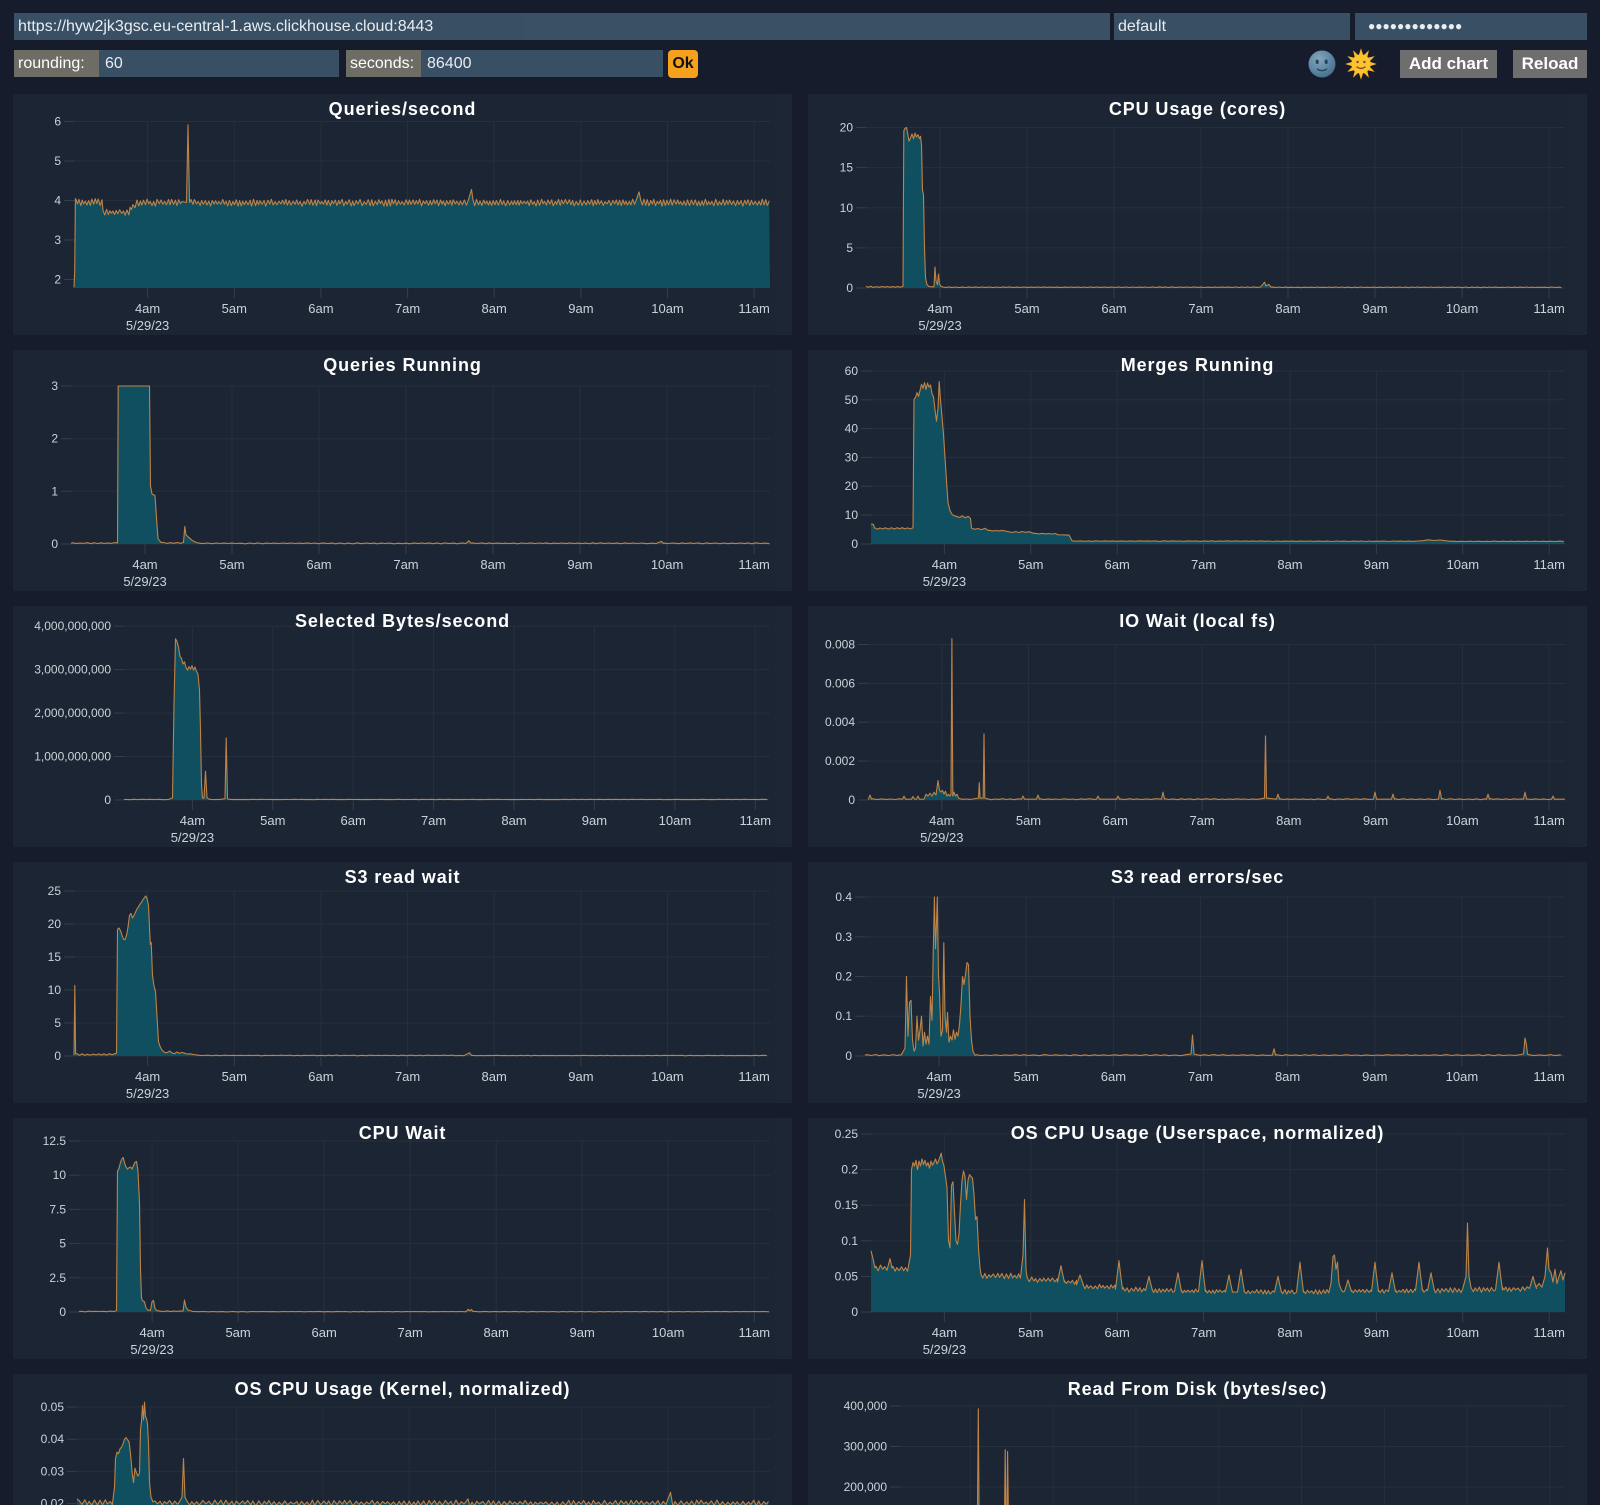  Describe the element at coordinates (852, 429) in the screenshot. I see `svg-text: 40` at that location.